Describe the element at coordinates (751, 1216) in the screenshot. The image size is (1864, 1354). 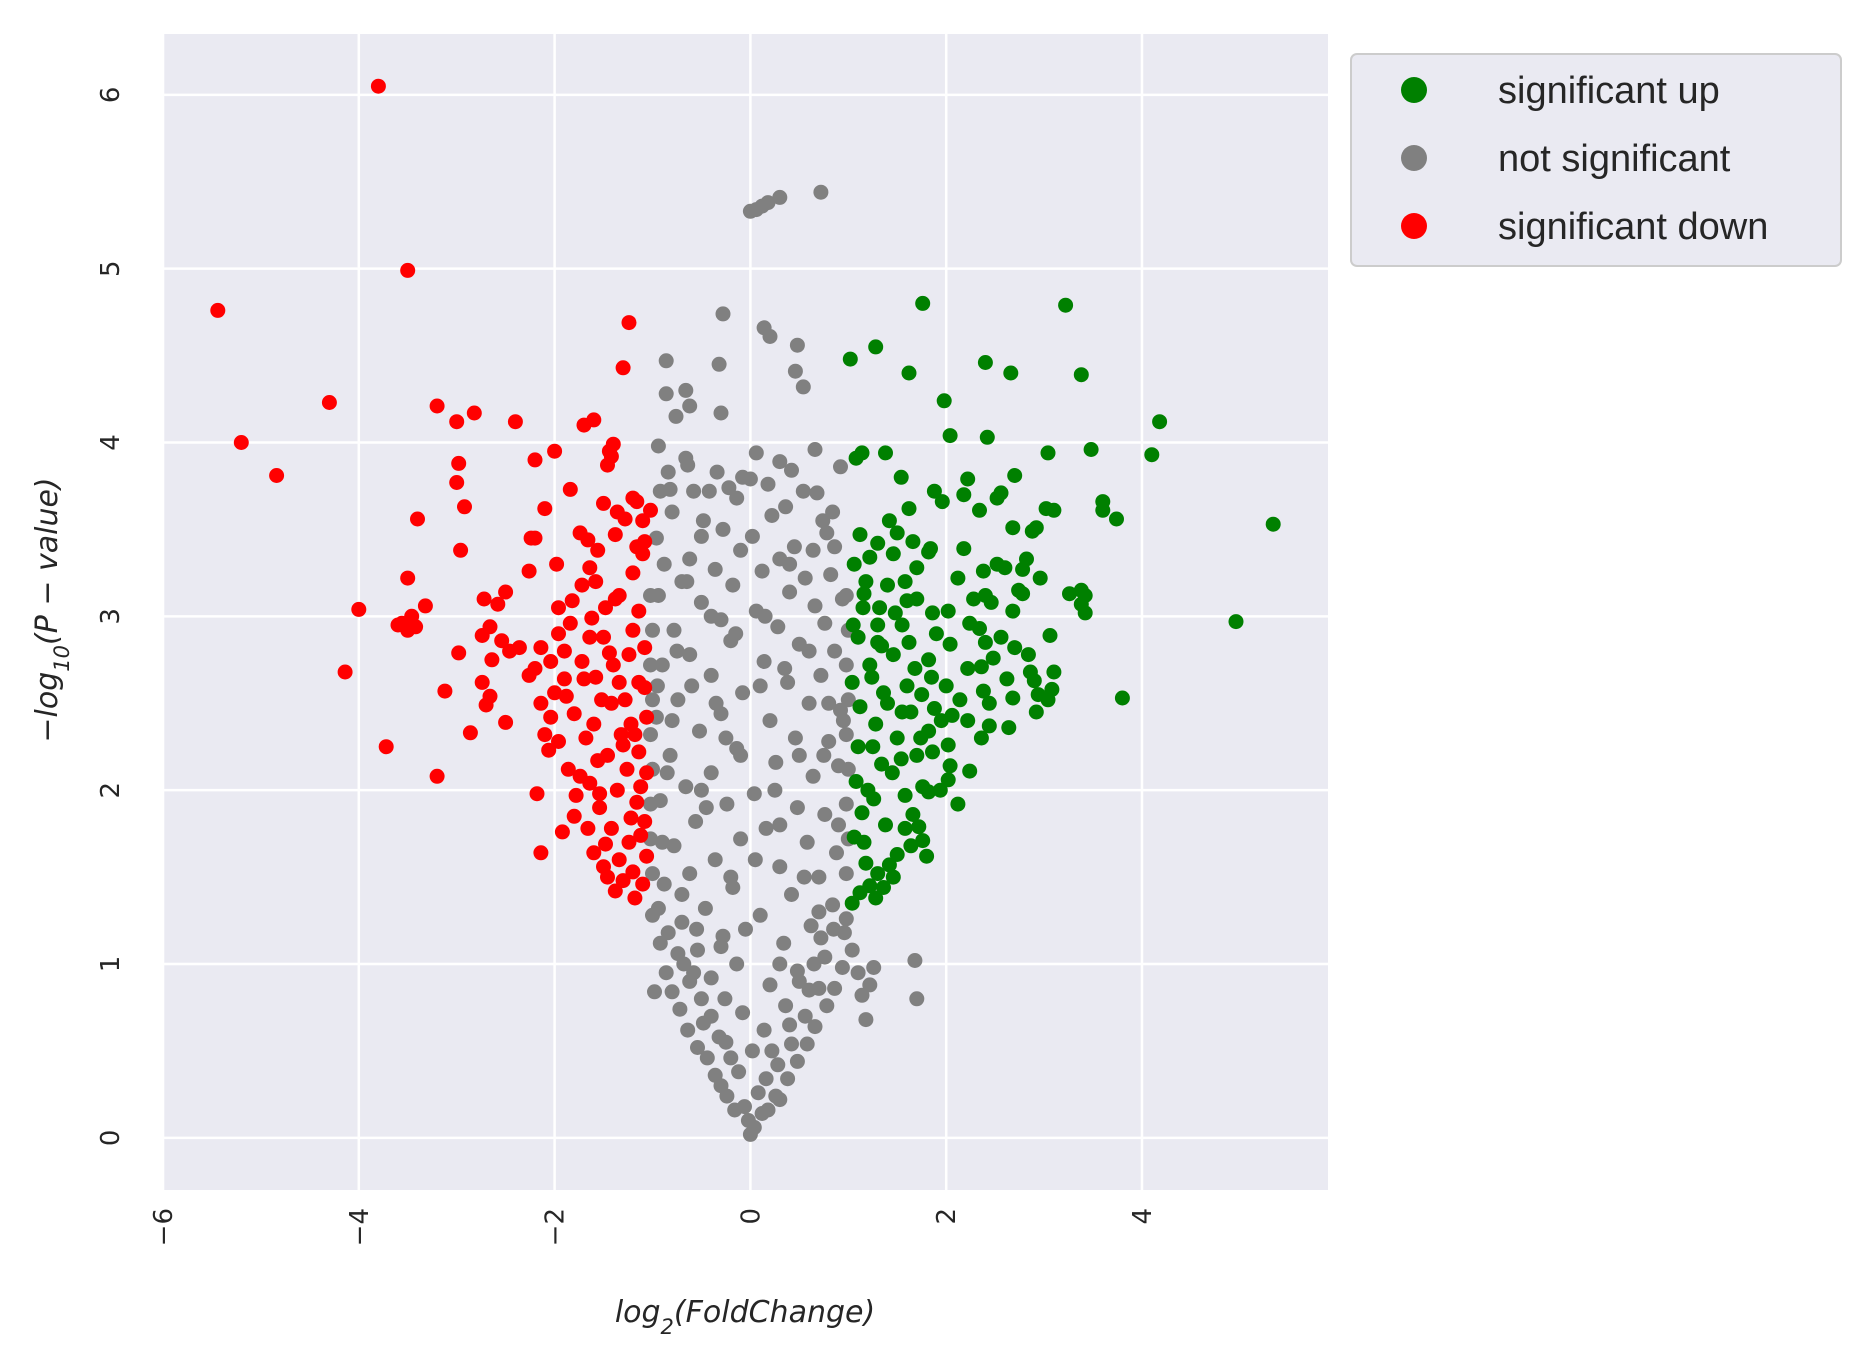
I see `x-tick-label: 0` at that location.